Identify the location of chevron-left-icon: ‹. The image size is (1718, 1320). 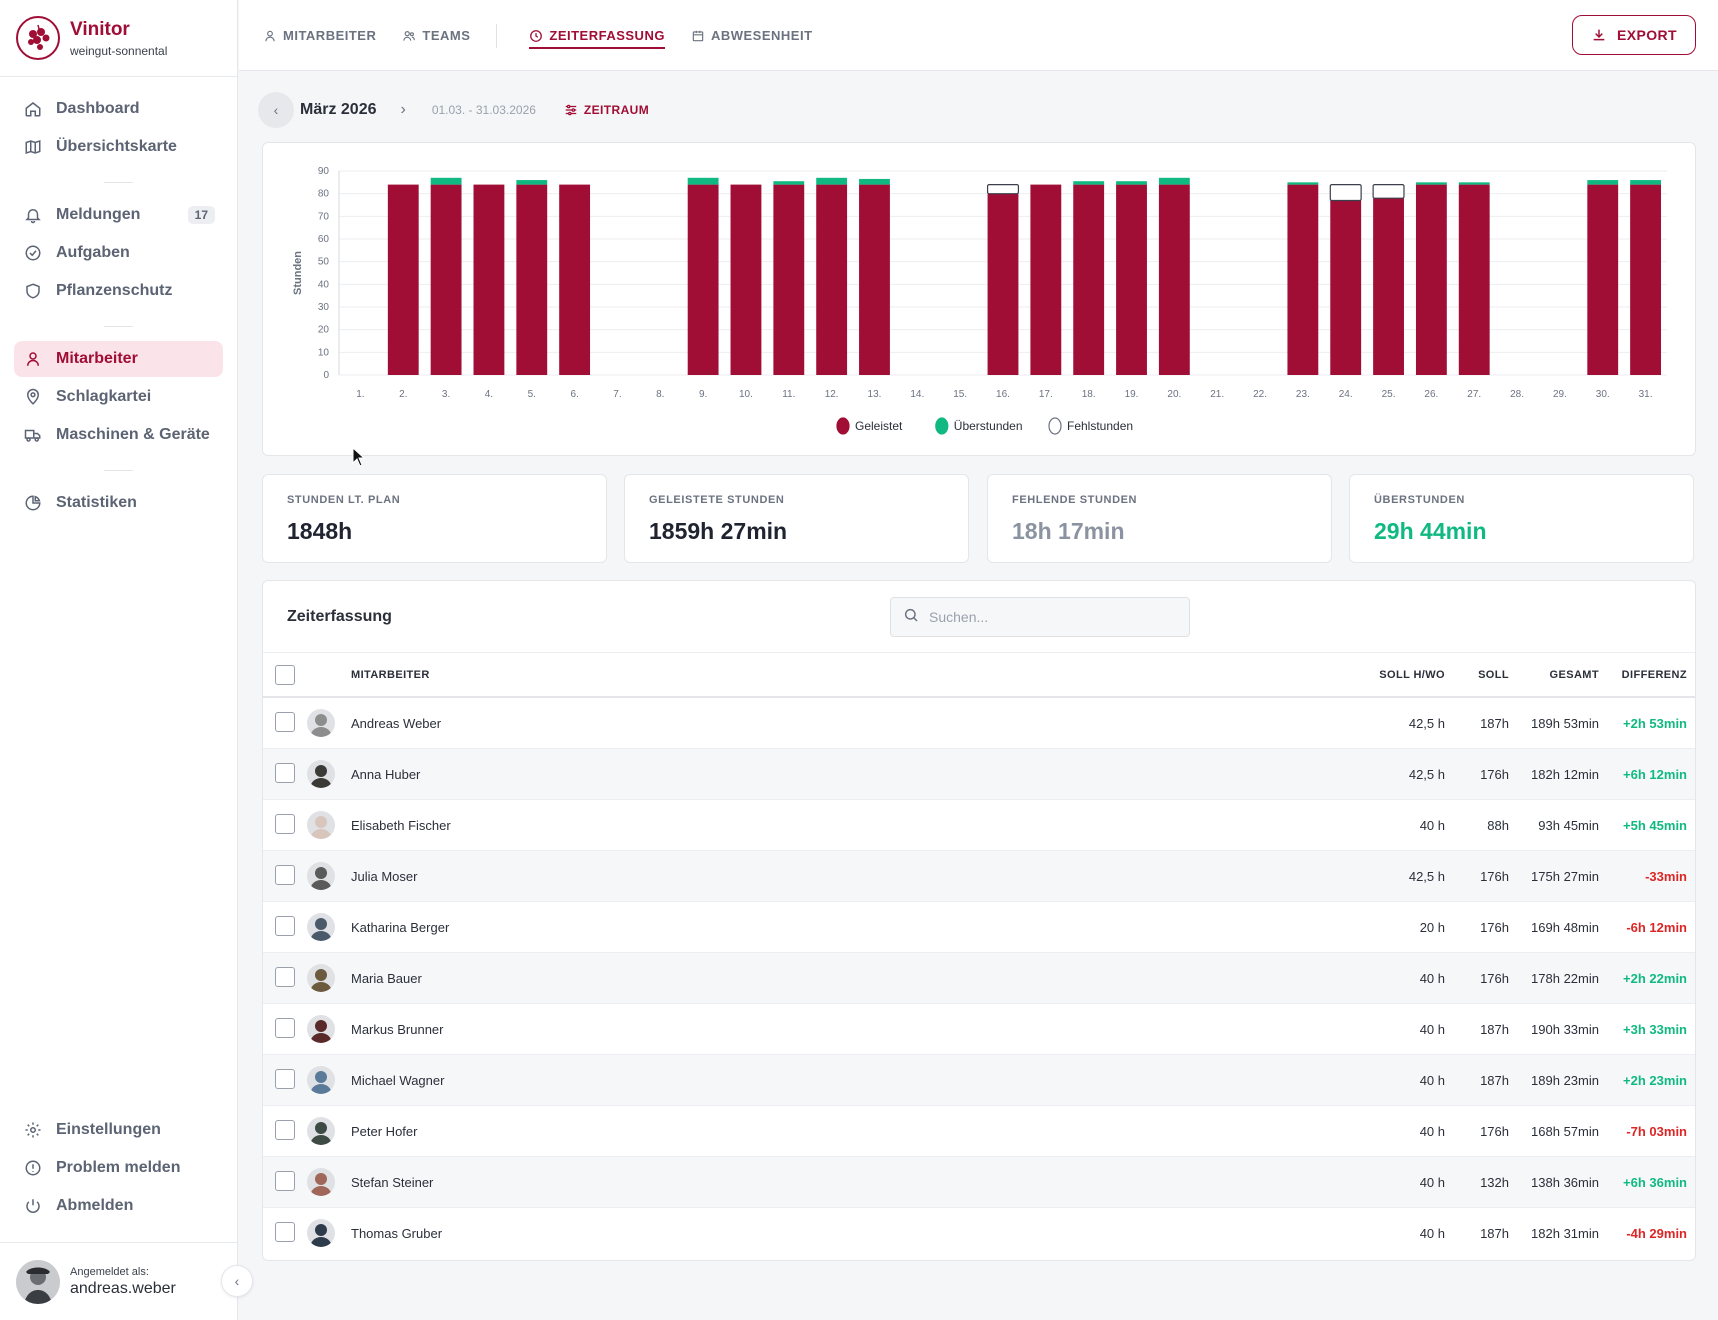
(237, 1281).